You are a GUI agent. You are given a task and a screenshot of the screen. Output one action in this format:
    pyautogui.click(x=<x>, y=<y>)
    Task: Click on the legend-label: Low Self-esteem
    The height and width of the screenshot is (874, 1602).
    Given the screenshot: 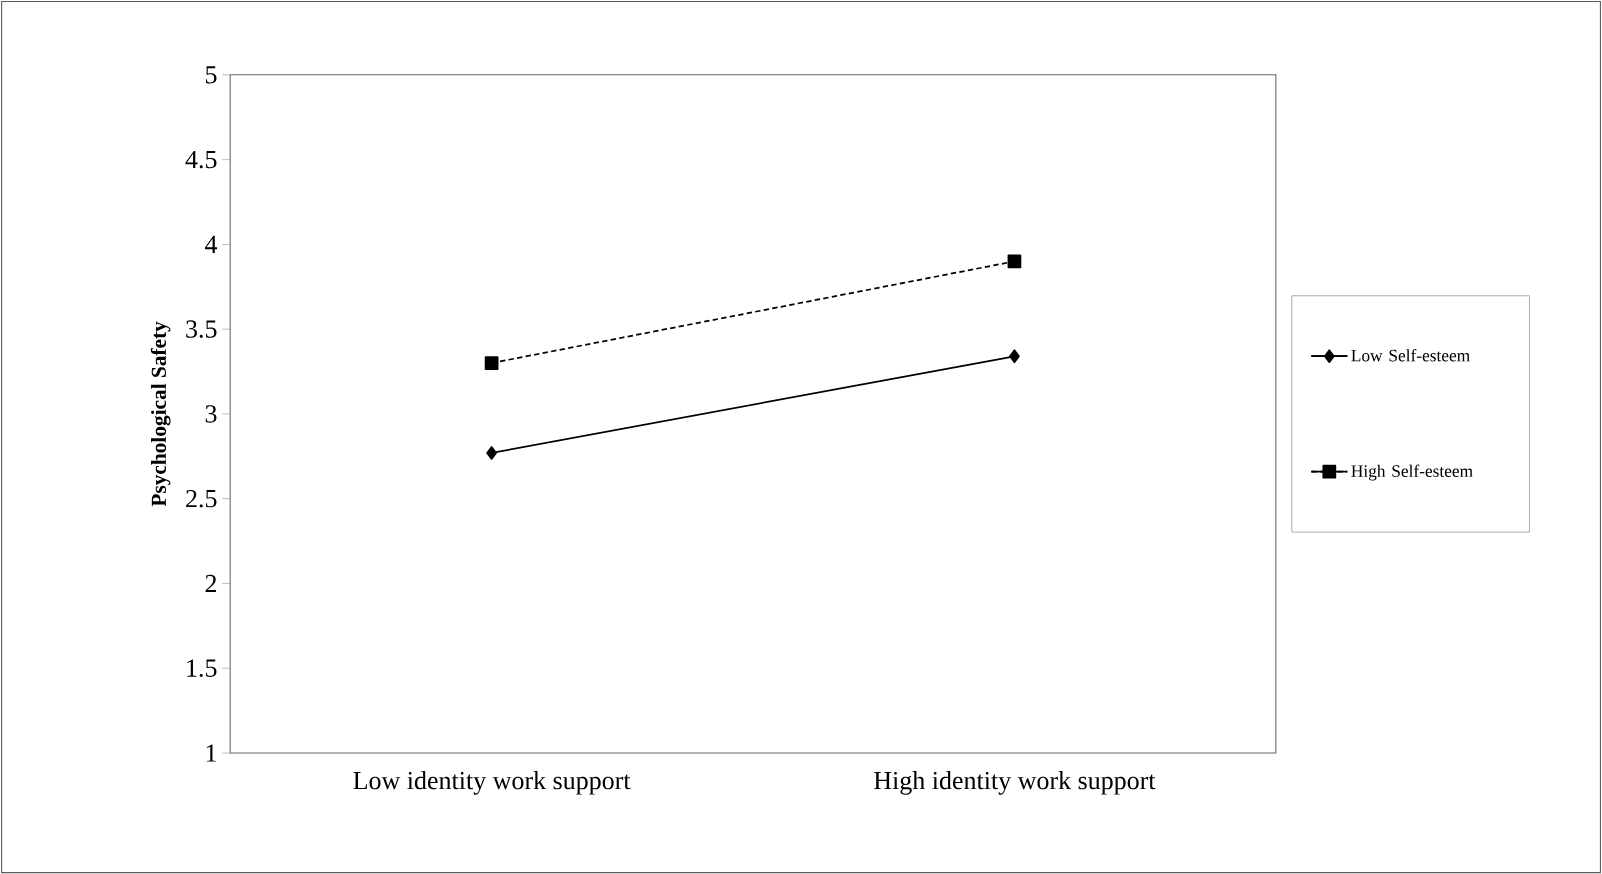 What is the action you would take?
    pyautogui.click(x=1410, y=355)
    